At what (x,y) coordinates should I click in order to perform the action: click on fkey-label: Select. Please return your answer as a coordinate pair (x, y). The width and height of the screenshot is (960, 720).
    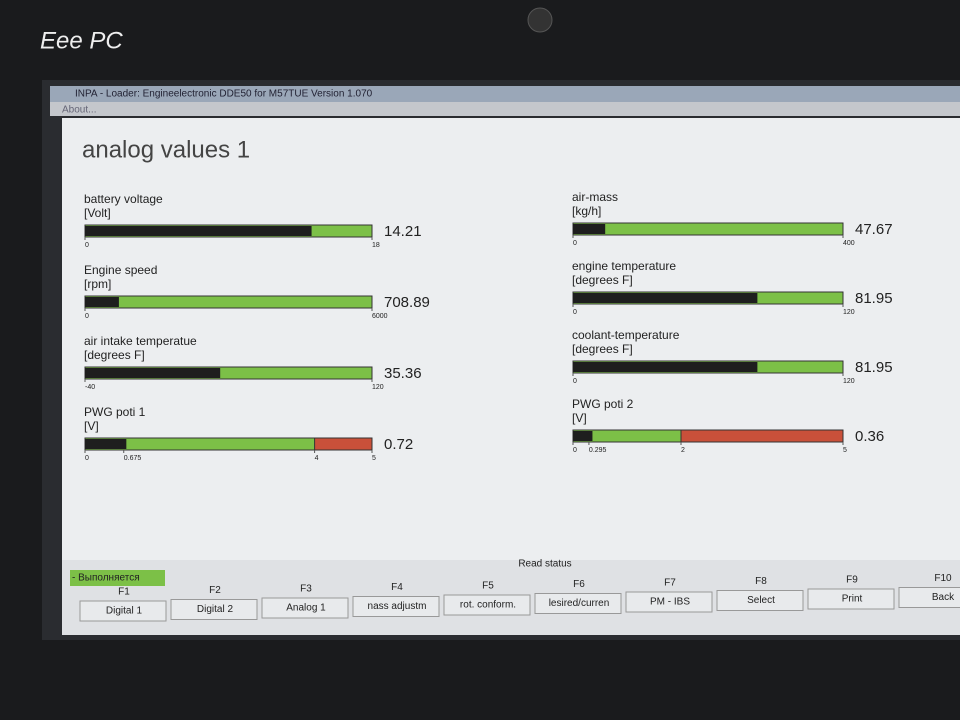
    Looking at the image, I should click on (761, 600).